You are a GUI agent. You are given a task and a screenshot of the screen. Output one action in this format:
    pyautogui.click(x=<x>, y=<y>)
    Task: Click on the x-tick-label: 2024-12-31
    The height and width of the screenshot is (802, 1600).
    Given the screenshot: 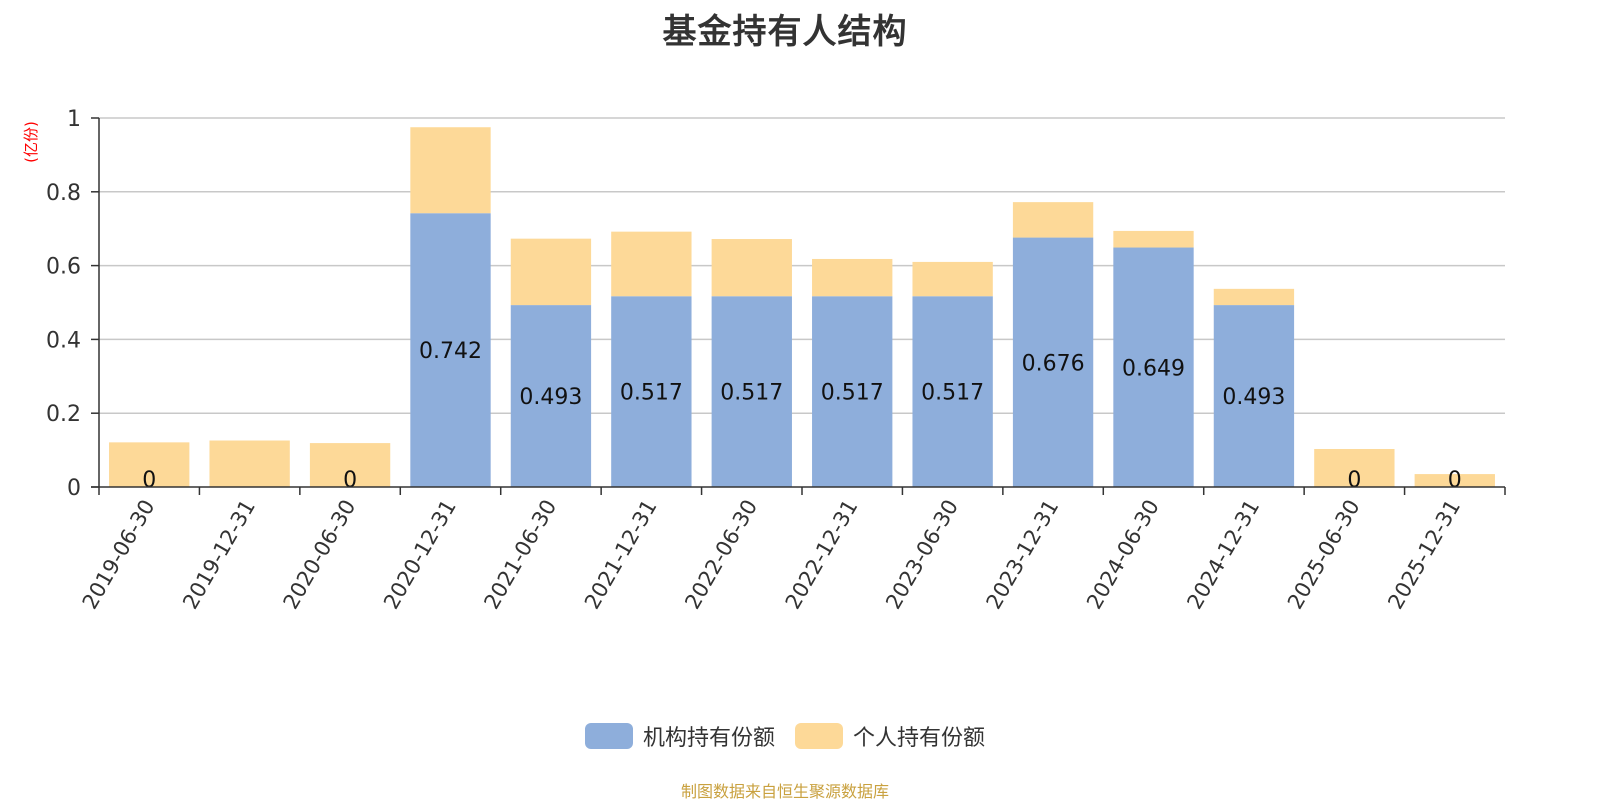 What is the action you would take?
    pyautogui.click(x=1223, y=555)
    